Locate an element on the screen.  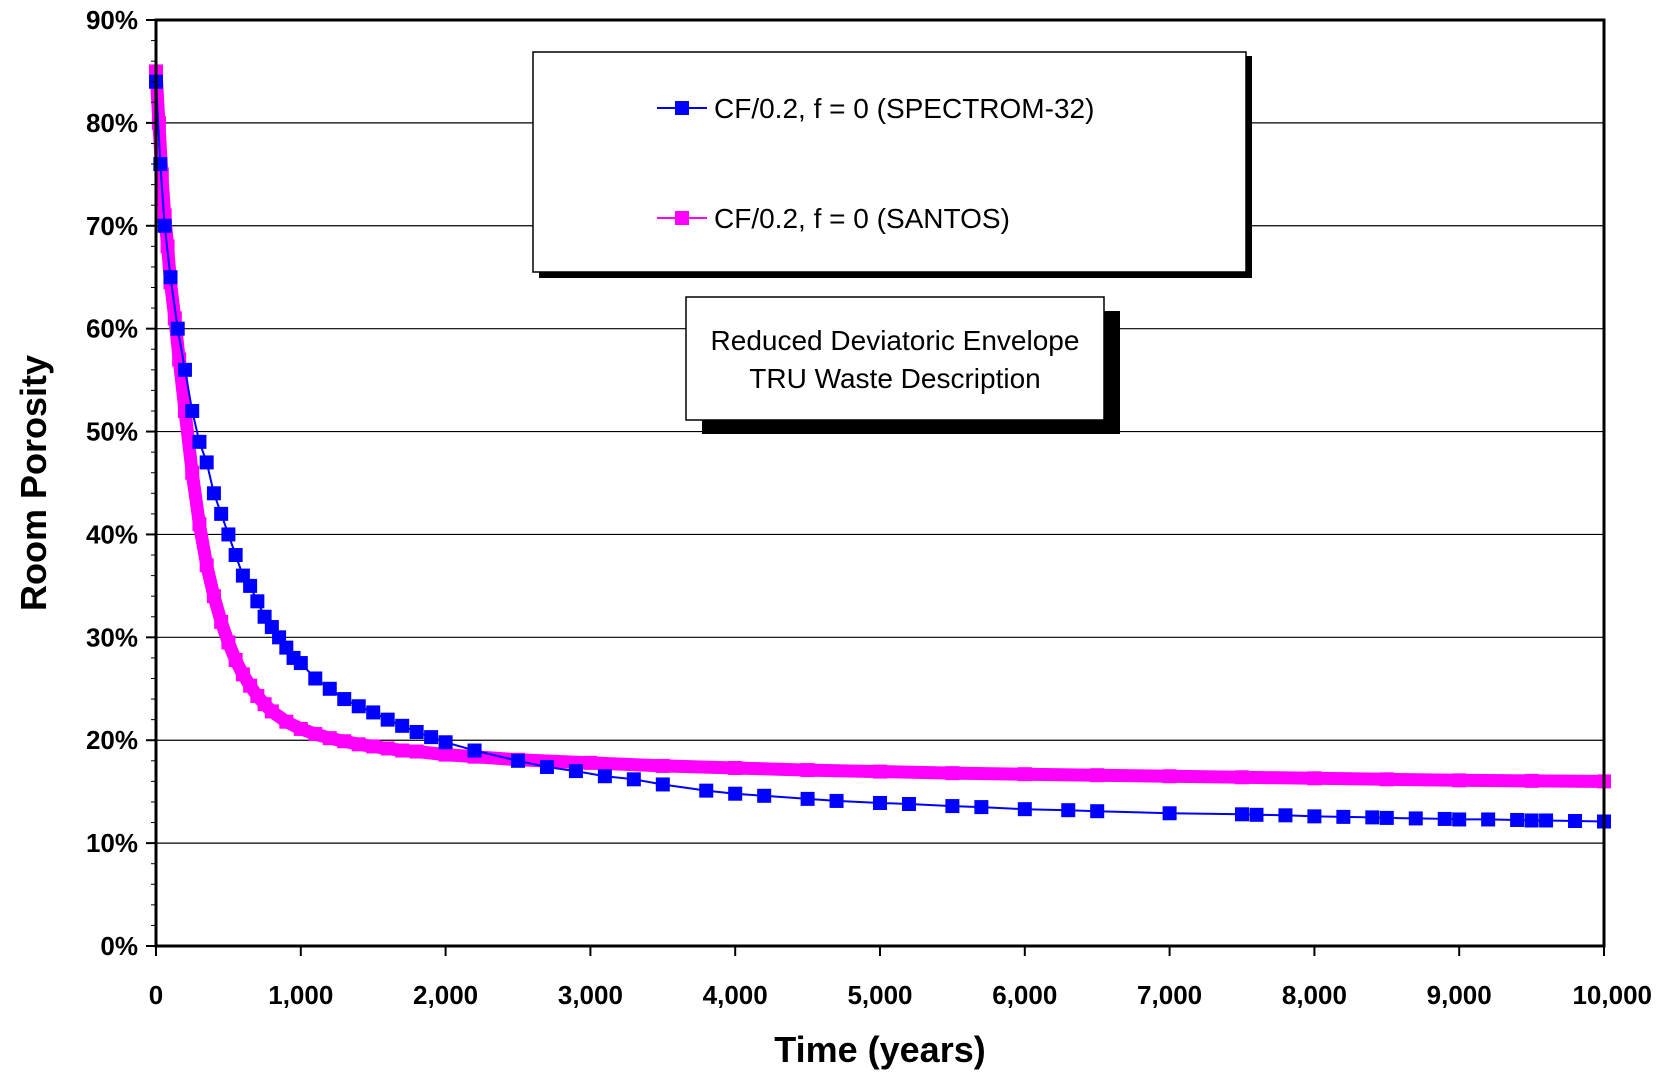
y-tick-label: 90% is located at coordinates (112, 20).